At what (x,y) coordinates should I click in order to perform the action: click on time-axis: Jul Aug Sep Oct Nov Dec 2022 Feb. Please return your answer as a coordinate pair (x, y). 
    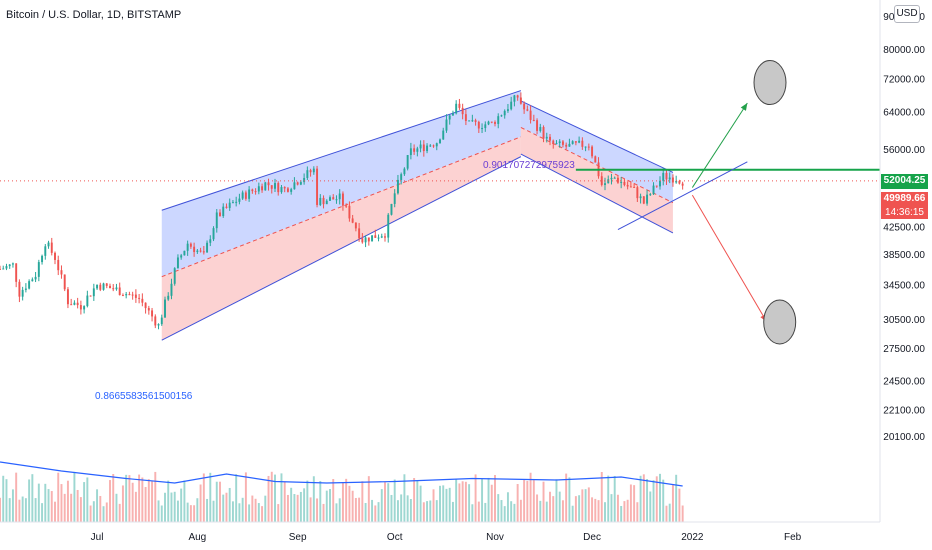
    Looking at the image, I should click on (446, 537).